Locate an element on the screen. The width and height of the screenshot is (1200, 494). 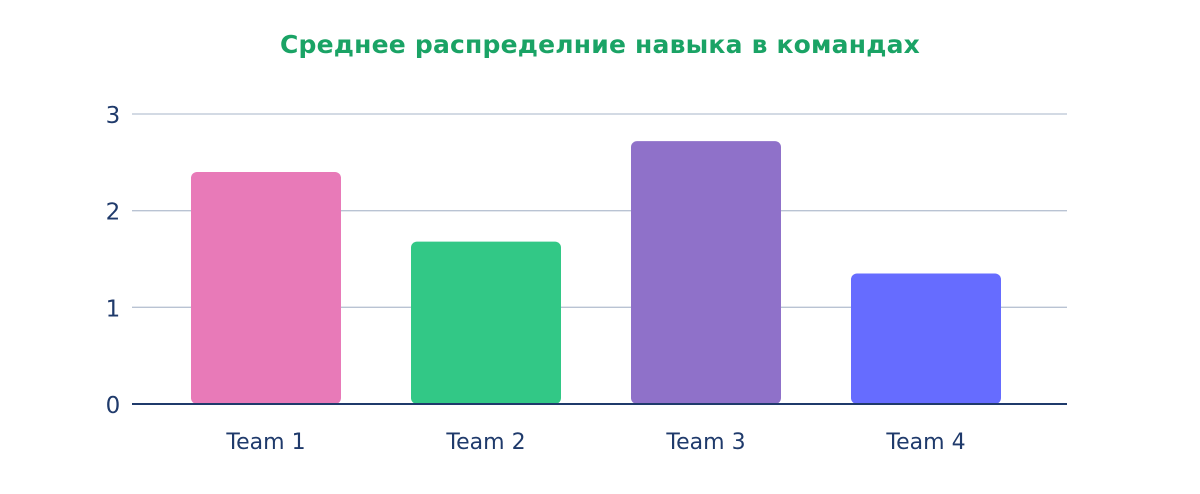
y-tick-label: 1 is located at coordinates (113, 309).